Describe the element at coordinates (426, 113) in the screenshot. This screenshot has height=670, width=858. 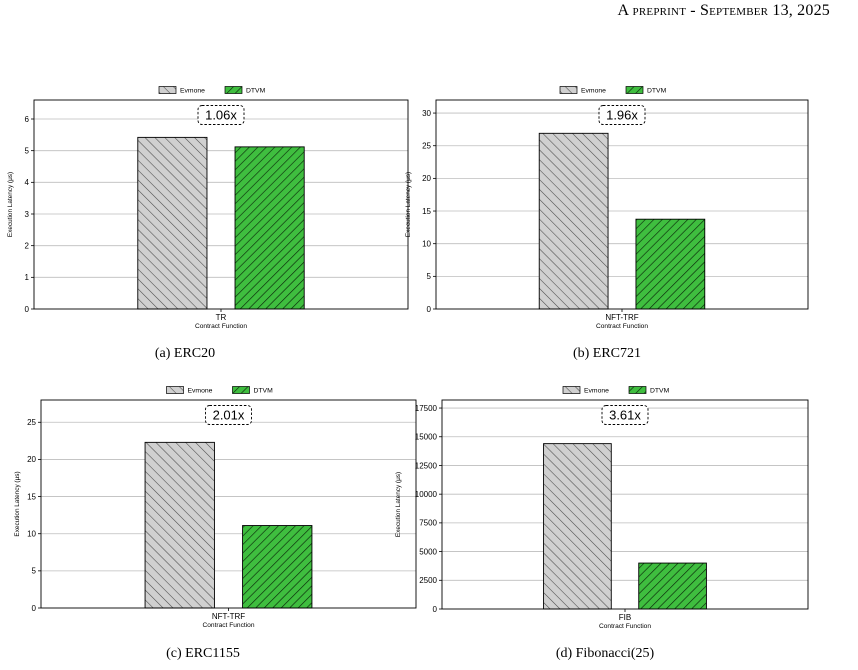
I see `y-tick-label: 30` at that location.